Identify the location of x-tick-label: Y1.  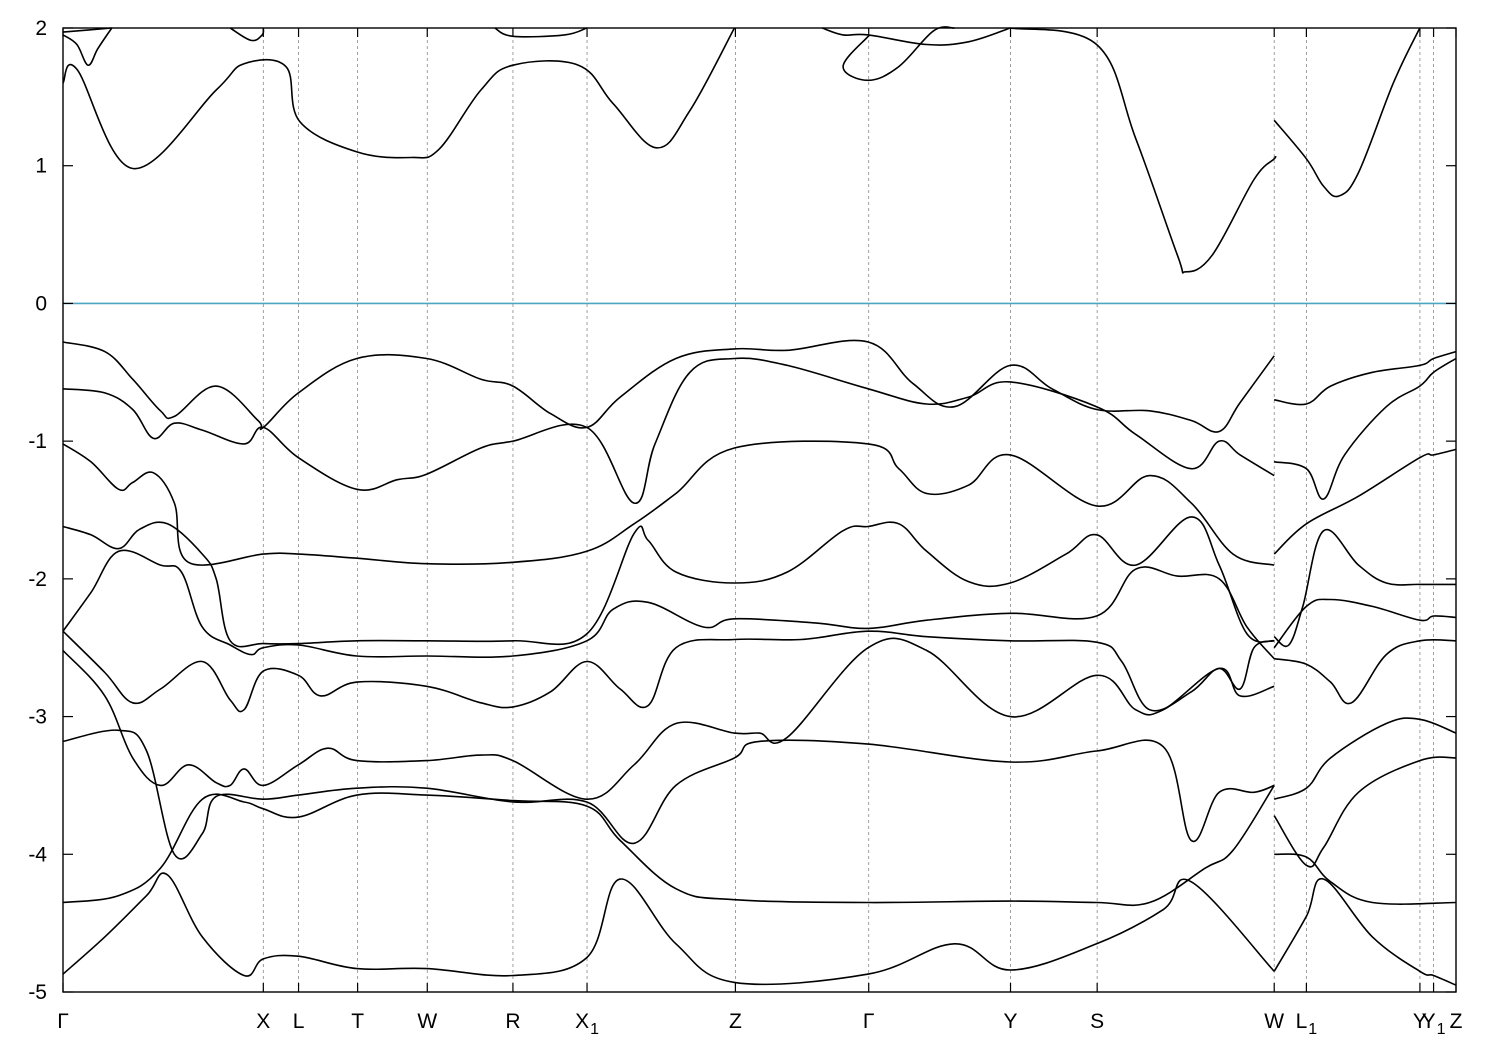
(1434, 1024).